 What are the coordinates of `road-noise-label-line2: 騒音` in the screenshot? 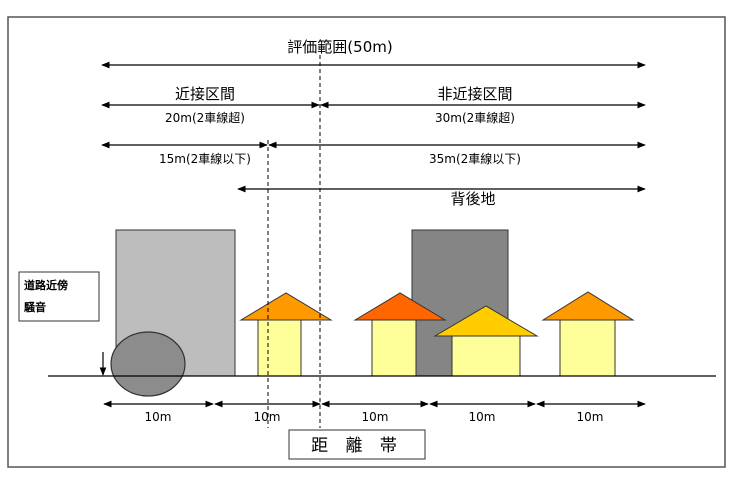 It's located at (35, 307).